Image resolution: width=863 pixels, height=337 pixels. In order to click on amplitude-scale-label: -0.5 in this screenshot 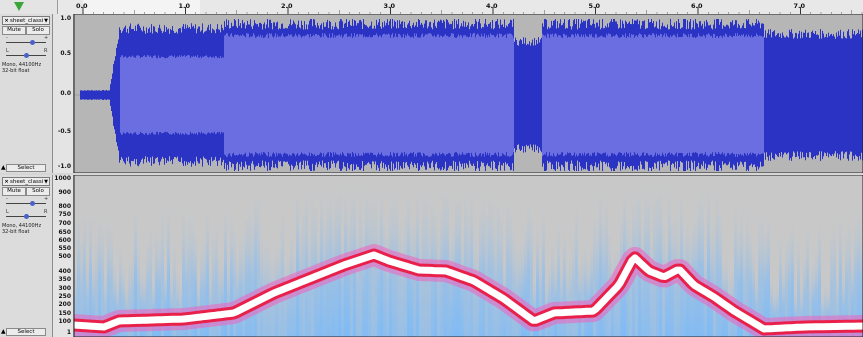, I will do `click(64, 131)`.